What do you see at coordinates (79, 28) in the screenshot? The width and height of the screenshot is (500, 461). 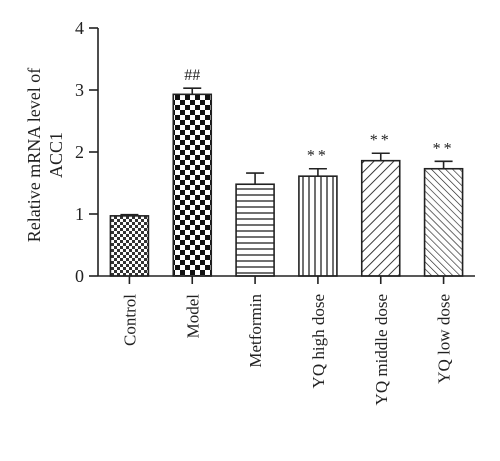 I see `y-tick-label: 4` at bounding box center [79, 28].